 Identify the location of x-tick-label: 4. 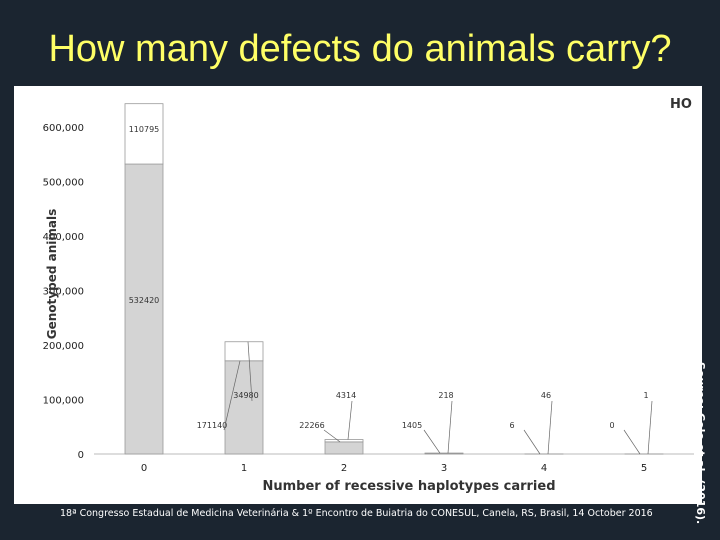
(544, 468).